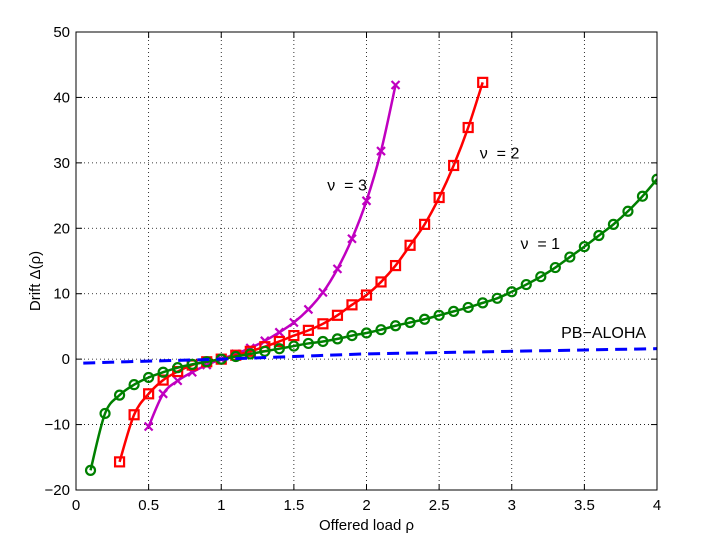  What do you see at coordinates (57, 490) in the screenshot?
I see `y-tick-label: −20` at bounding box center [57, 490].